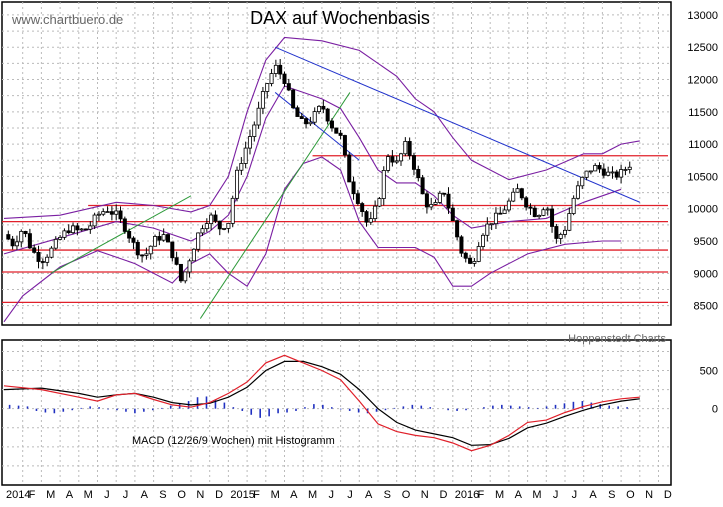 Image resolution: width=723 pixels, height=507 pixels. What do you see at coordinates (706, 307) in the screenshot?
I see `price-tick-label: 8500` at bounding box center [706, 307].